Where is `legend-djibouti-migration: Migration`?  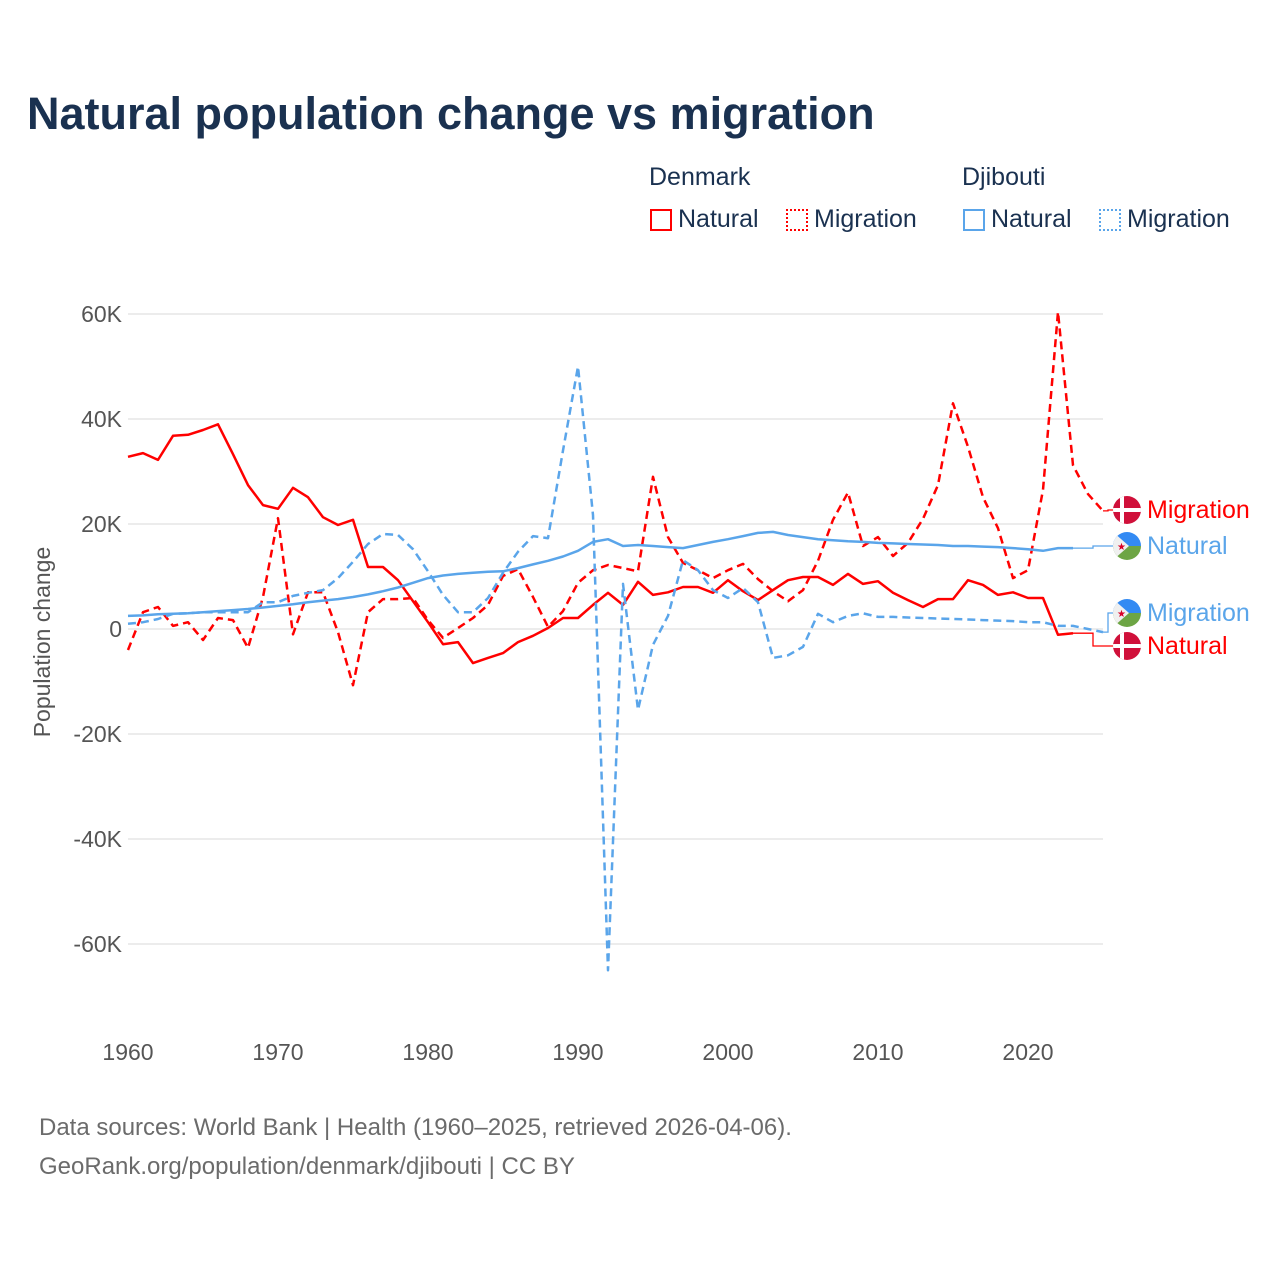 legend-djibouti-migration: Migration is located at coordinates (1164, 219).